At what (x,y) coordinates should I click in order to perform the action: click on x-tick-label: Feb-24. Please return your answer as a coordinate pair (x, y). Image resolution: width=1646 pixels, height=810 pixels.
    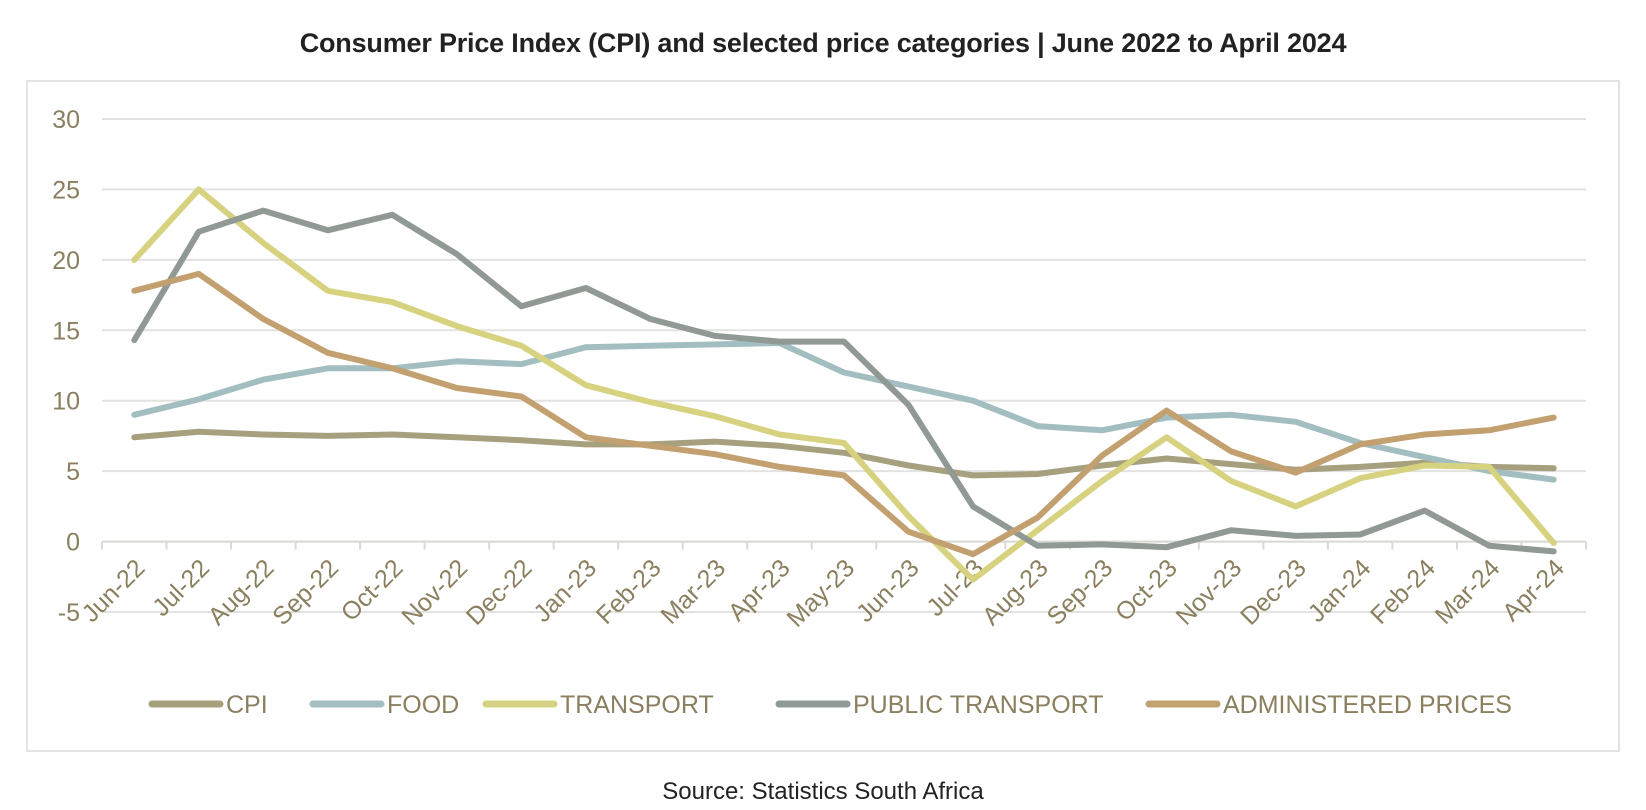
    Looking at the image, I should click on (1403, 592).